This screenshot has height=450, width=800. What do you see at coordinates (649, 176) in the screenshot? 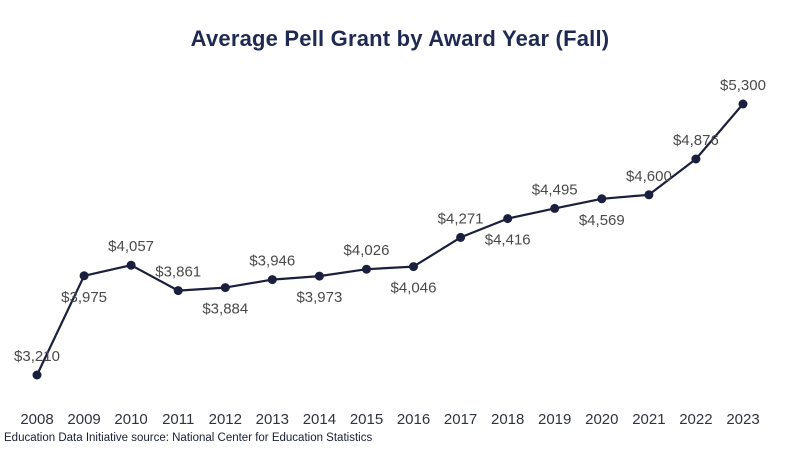
I see `data-label-2021: $4,600` at bounding box center [649, 176].